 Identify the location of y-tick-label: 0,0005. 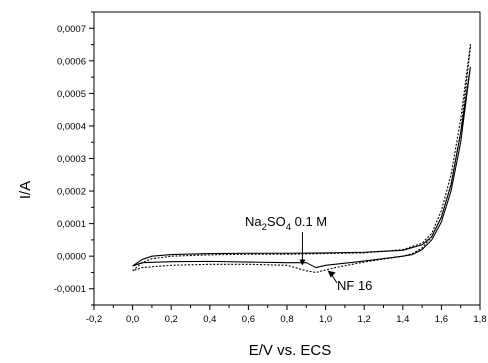
(71, 94).